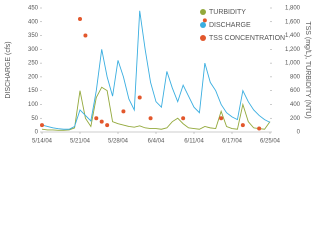 The image size is (320, 240). What do you see at coordinates (34, 119) in the screenshot?
I see `y-tick-label: 50` at bounding box center [34, 119].